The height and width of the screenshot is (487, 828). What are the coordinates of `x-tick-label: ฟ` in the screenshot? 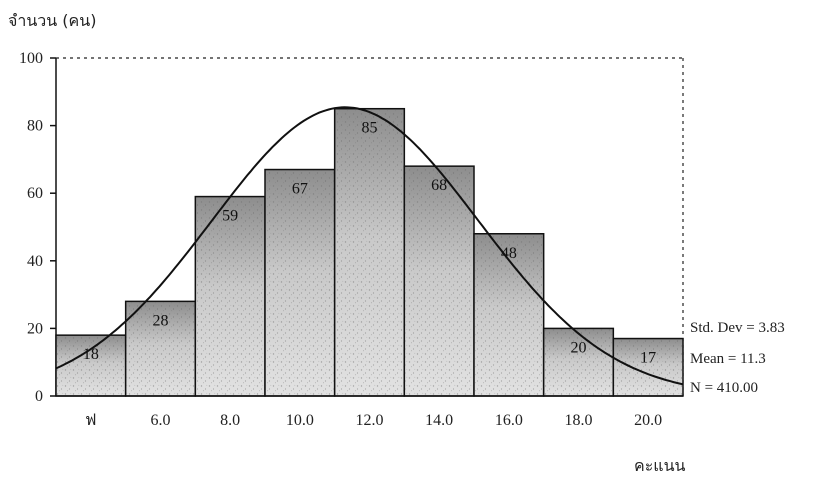 It's located at (90, 419).